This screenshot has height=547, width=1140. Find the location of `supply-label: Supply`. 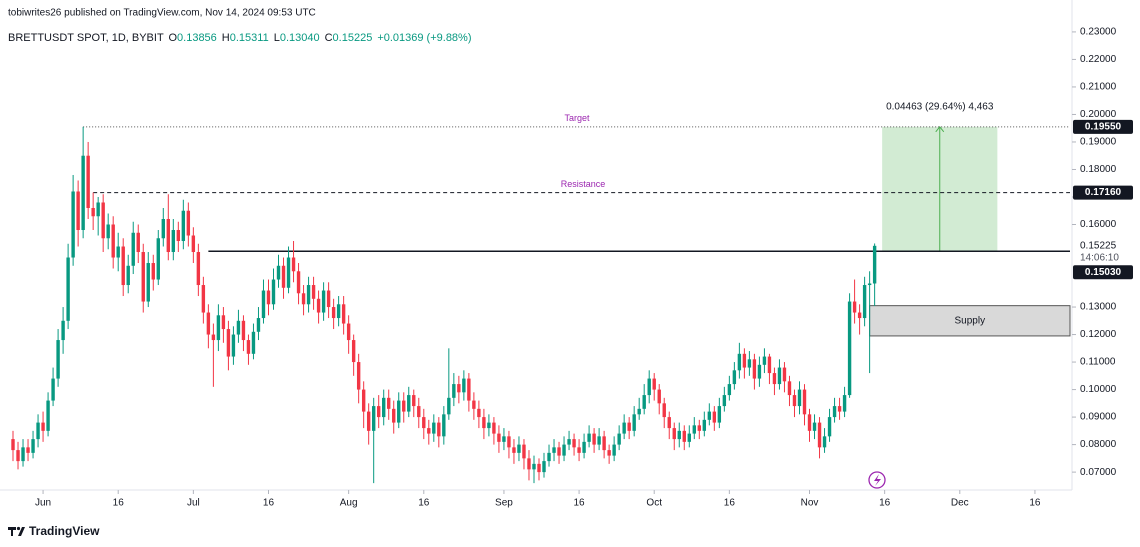

supply-label: Supply is located at coordinates (970, 320).